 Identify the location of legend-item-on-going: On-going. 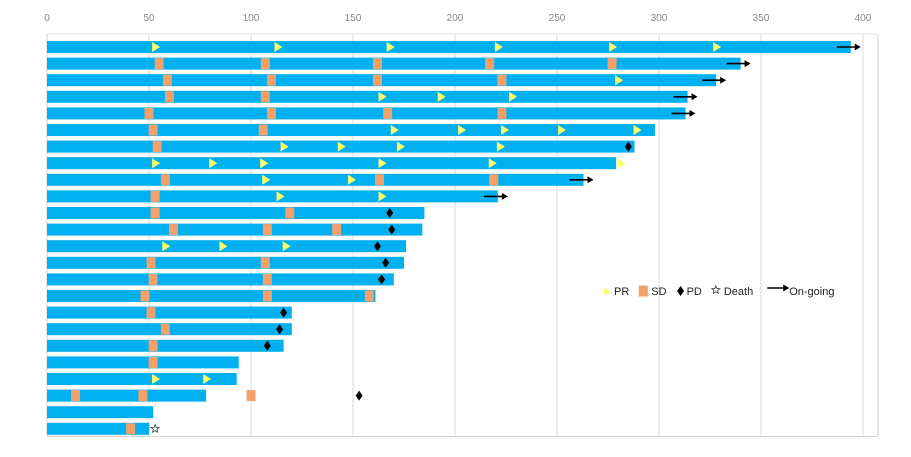
(800, 291).